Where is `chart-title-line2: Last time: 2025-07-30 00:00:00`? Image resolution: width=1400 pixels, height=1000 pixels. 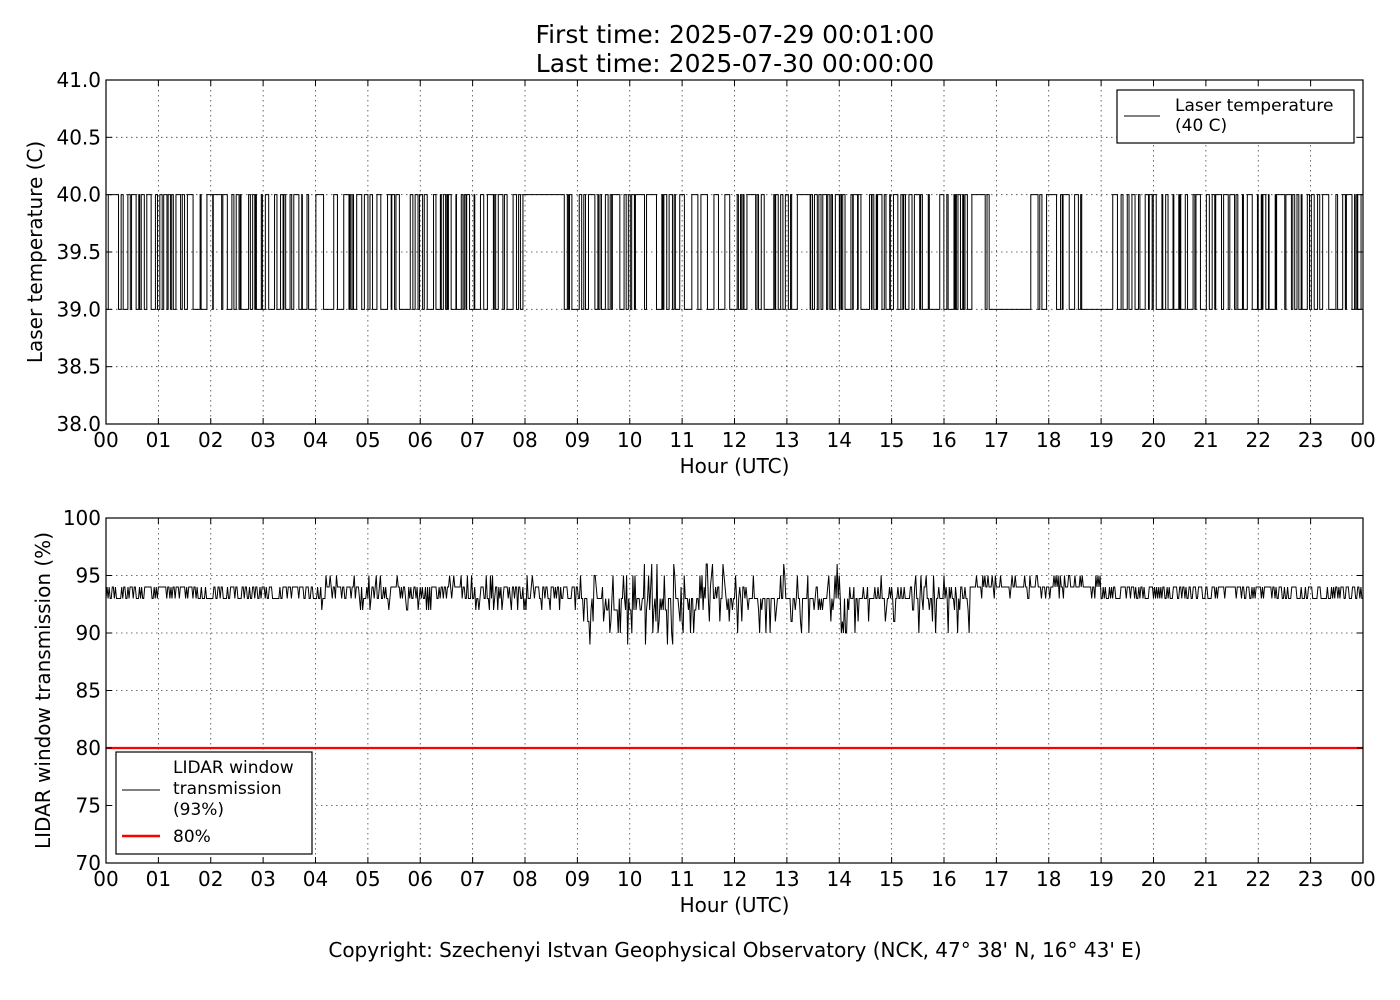
chart-title-line2: Last time: 2025-07-30 00:00:00 is located at coordinates (735, 63).